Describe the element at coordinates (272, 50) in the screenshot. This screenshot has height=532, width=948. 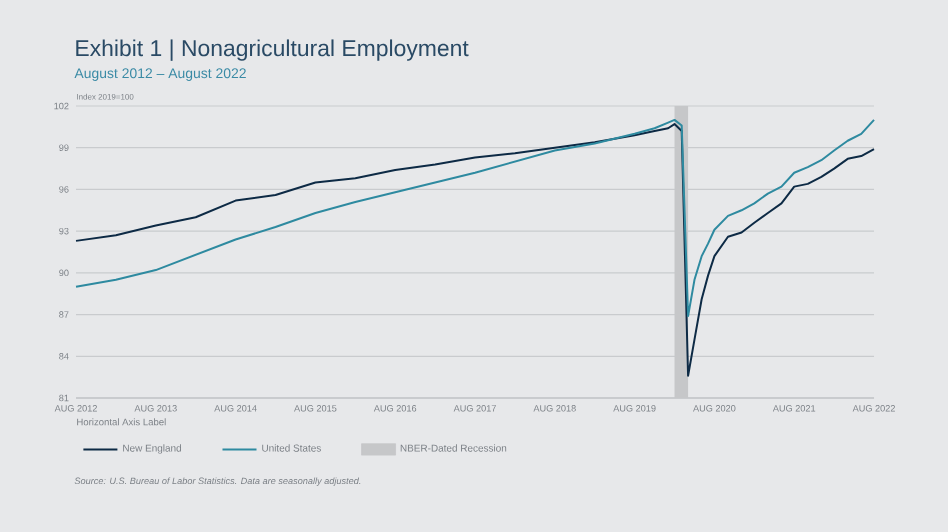
I see `chart-title: Exhibit 1 | Nonagricultural Employment` at that location.